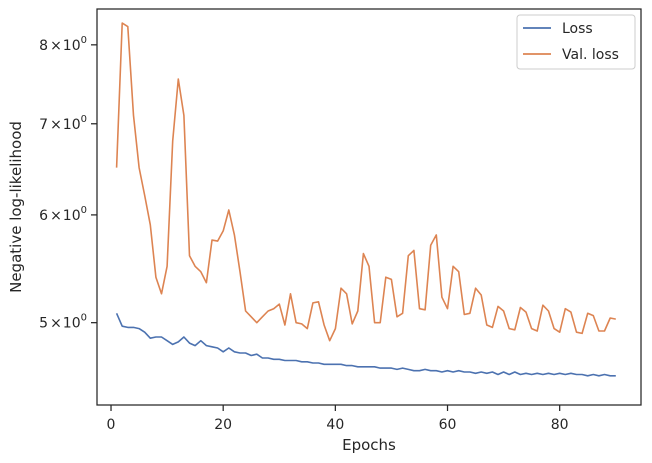 The height and width of the screenshot is (463, 652). What do you see at coordinates (335, 425) in the screenshot?
I see `x-tick-label: 40` at bounding box center [335, 425].